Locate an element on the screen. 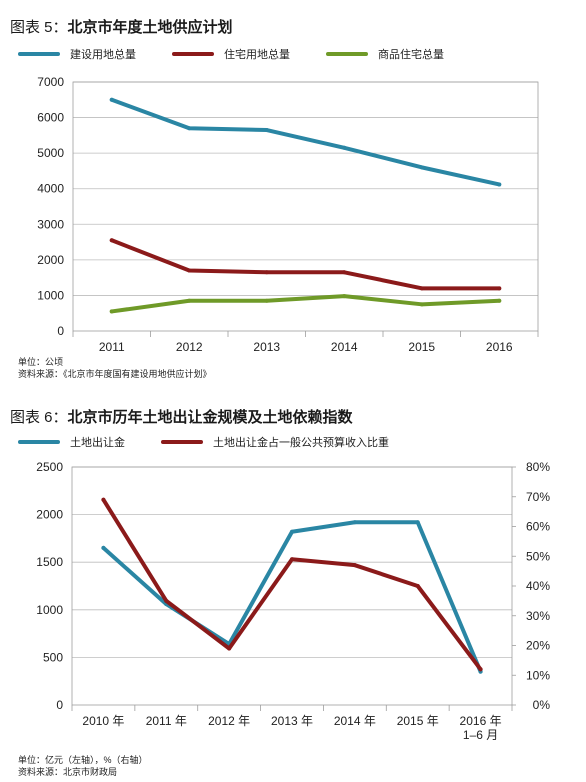 This screenshot has height=782, width=586. figure1-legend: 建设用地总量 住宅用地总量 商品住宅总量 is located at coordinates (249, 54).